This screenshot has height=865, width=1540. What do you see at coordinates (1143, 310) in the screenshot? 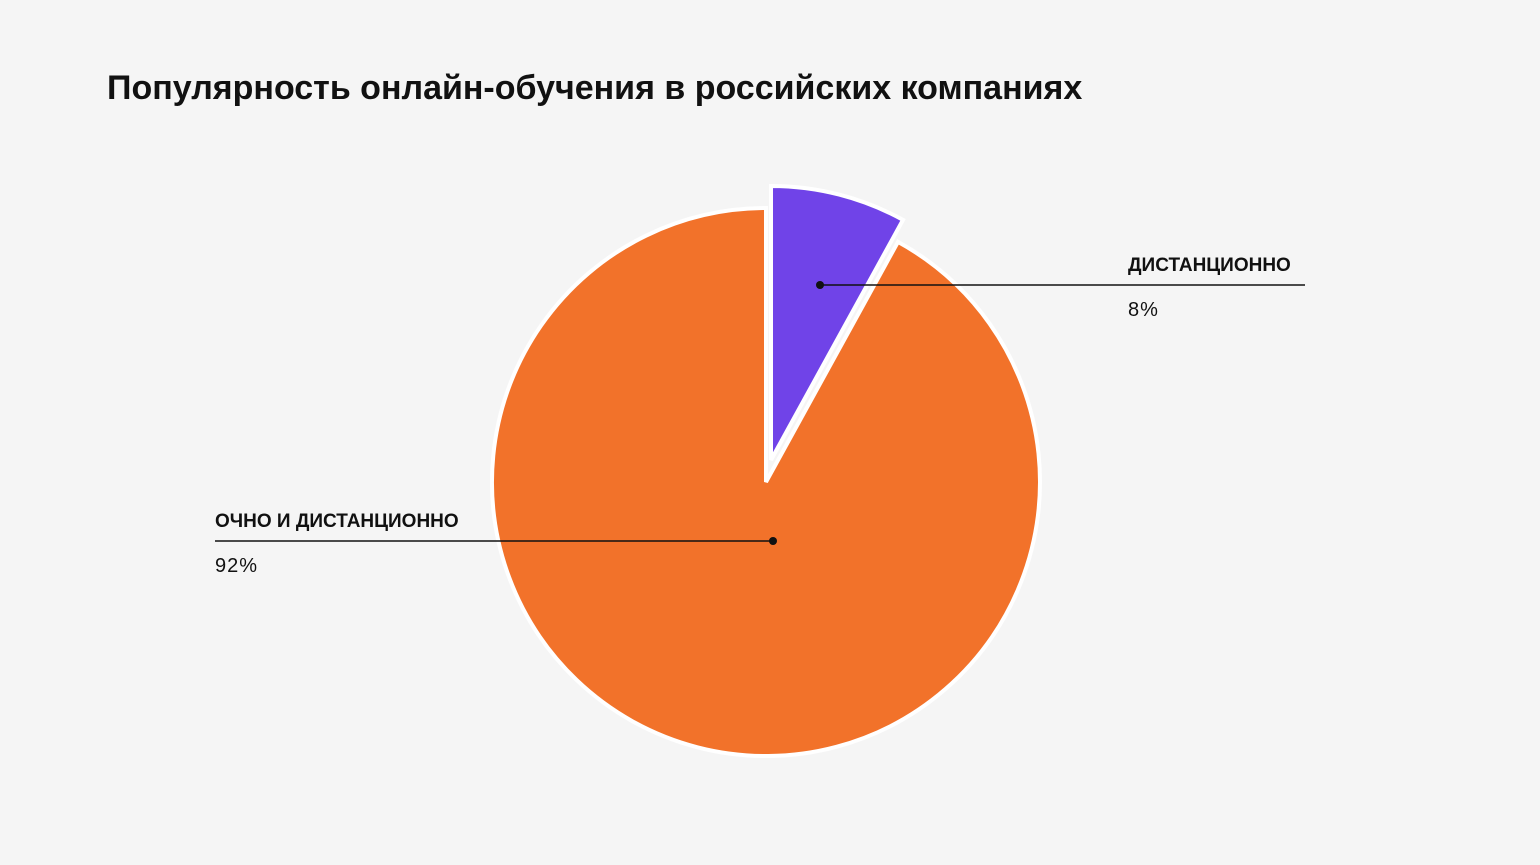
I see `value-label: 8%` at bounding box center [1143, 310].